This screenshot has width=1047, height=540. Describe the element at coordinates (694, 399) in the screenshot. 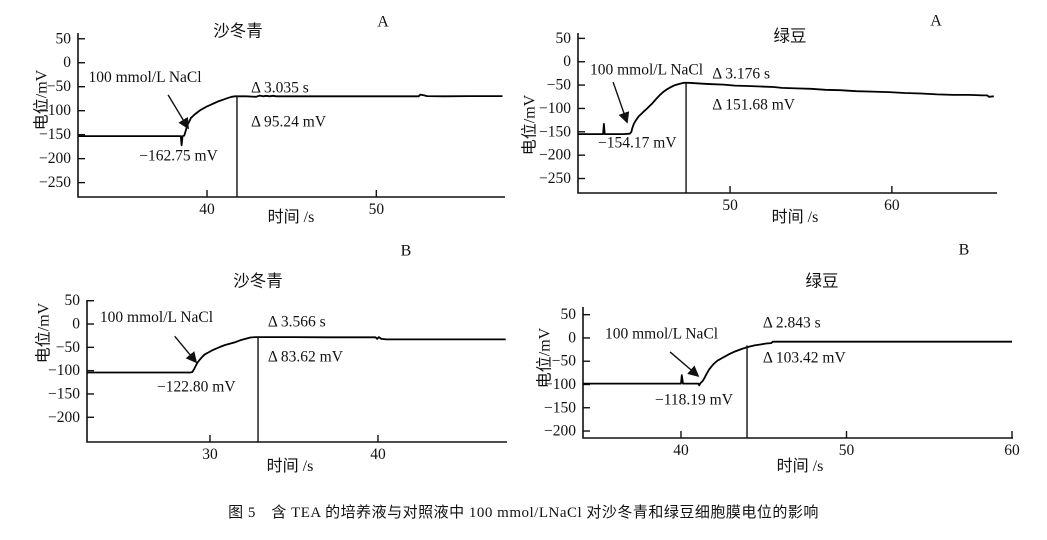

I see `annotation-text: −118.19 mV` at that location.